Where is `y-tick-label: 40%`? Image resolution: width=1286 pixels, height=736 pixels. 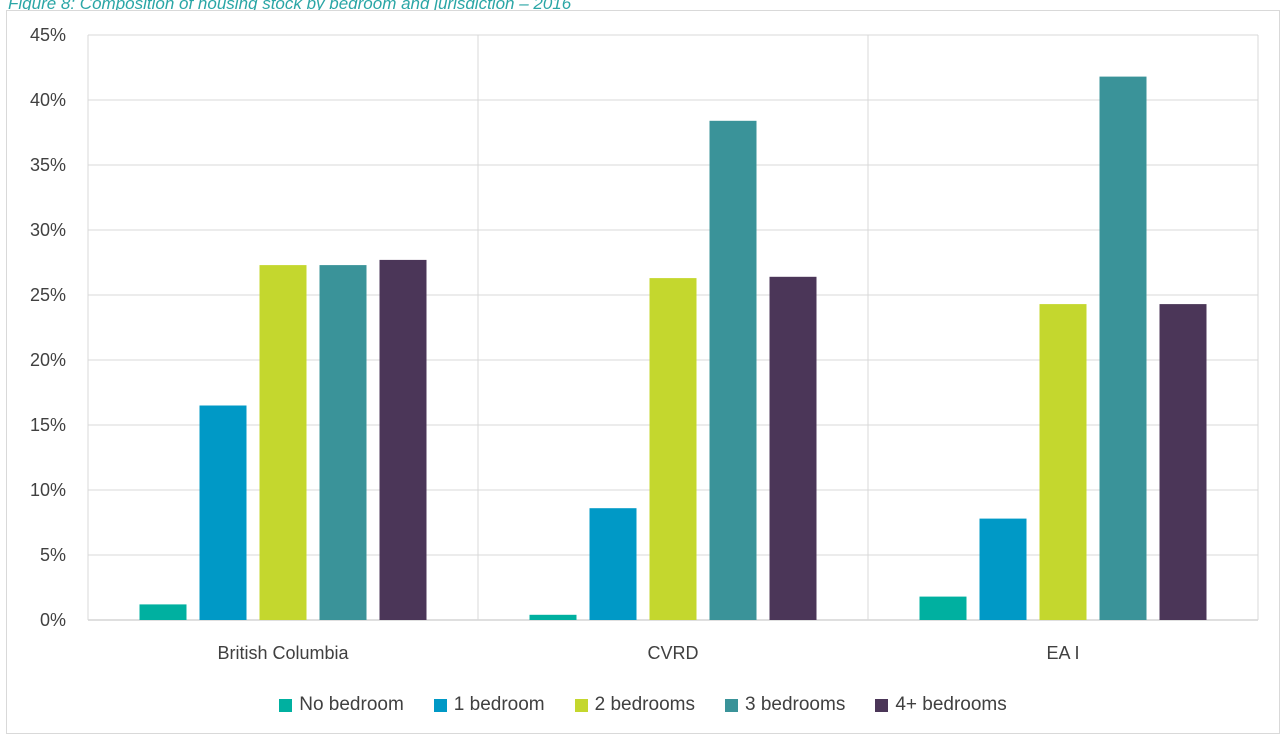 y-tick-label: 40% is located at coordinates (48, 100).